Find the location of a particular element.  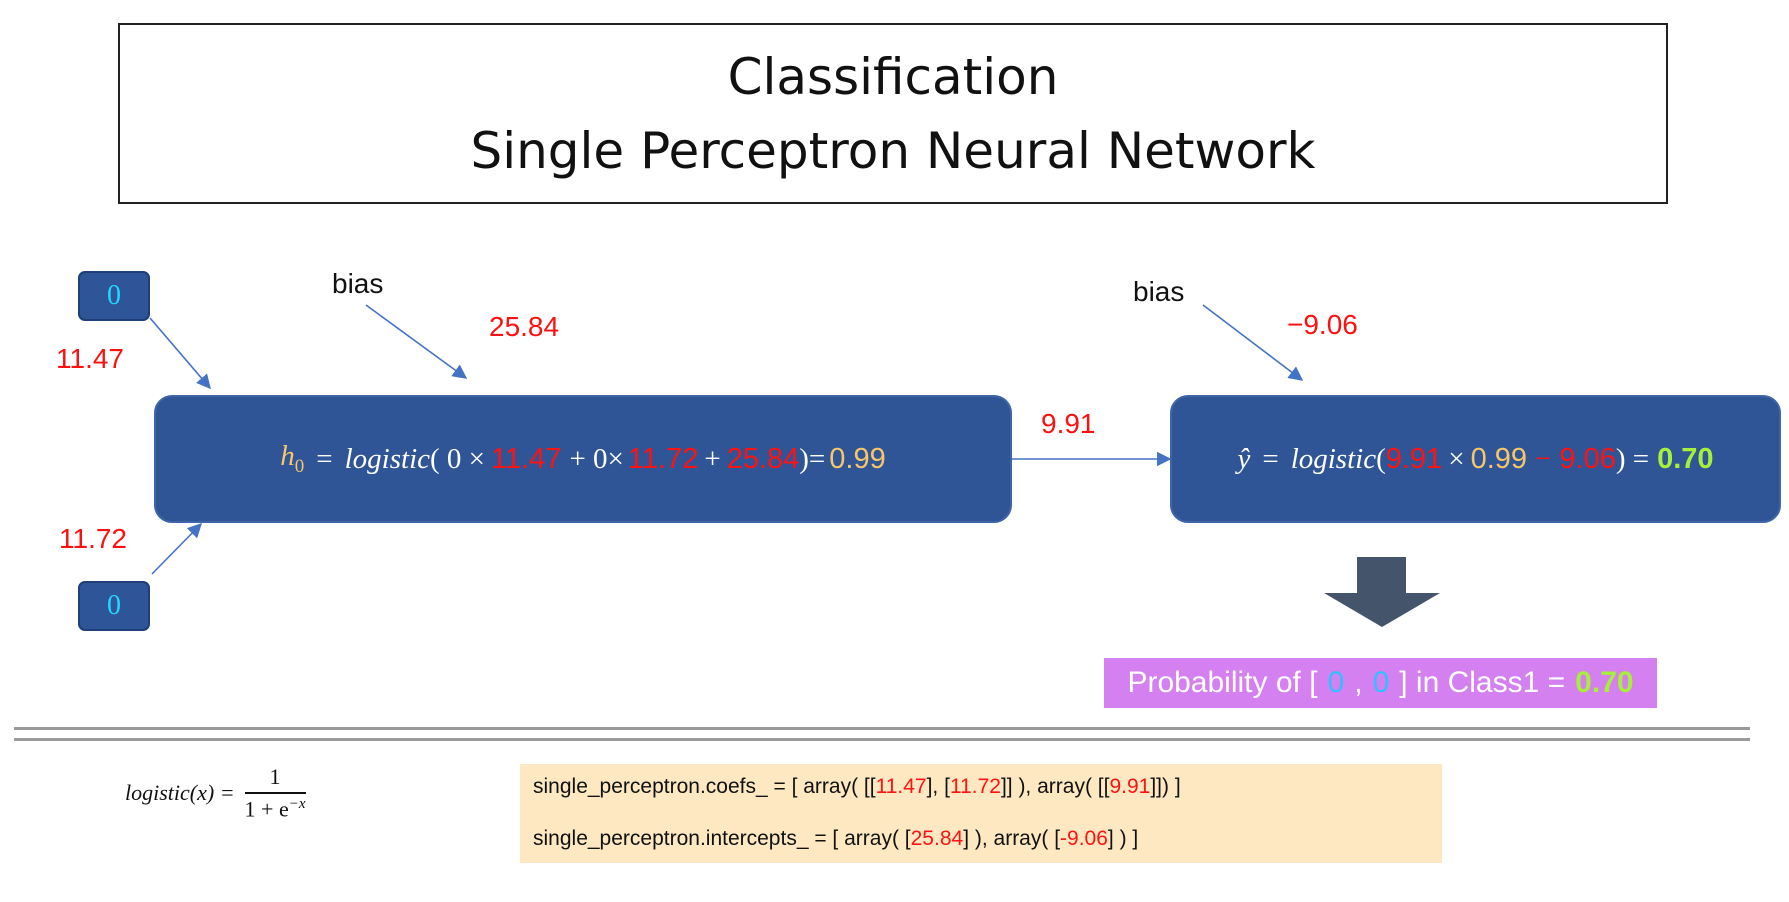

logistic-fraction: 1 1 + e−x is located at coordinates (275, 793).